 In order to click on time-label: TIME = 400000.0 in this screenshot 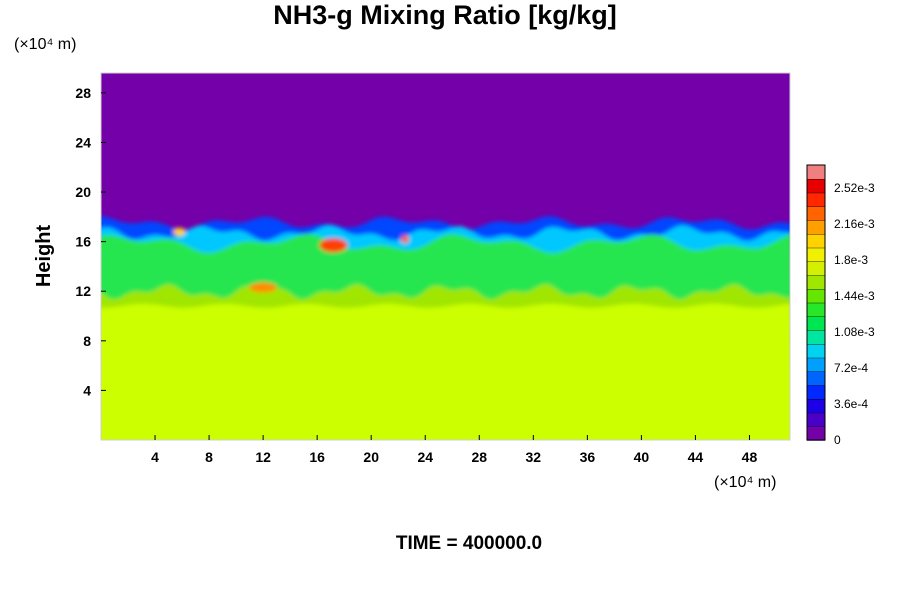, I will do `click(469, 543)`.